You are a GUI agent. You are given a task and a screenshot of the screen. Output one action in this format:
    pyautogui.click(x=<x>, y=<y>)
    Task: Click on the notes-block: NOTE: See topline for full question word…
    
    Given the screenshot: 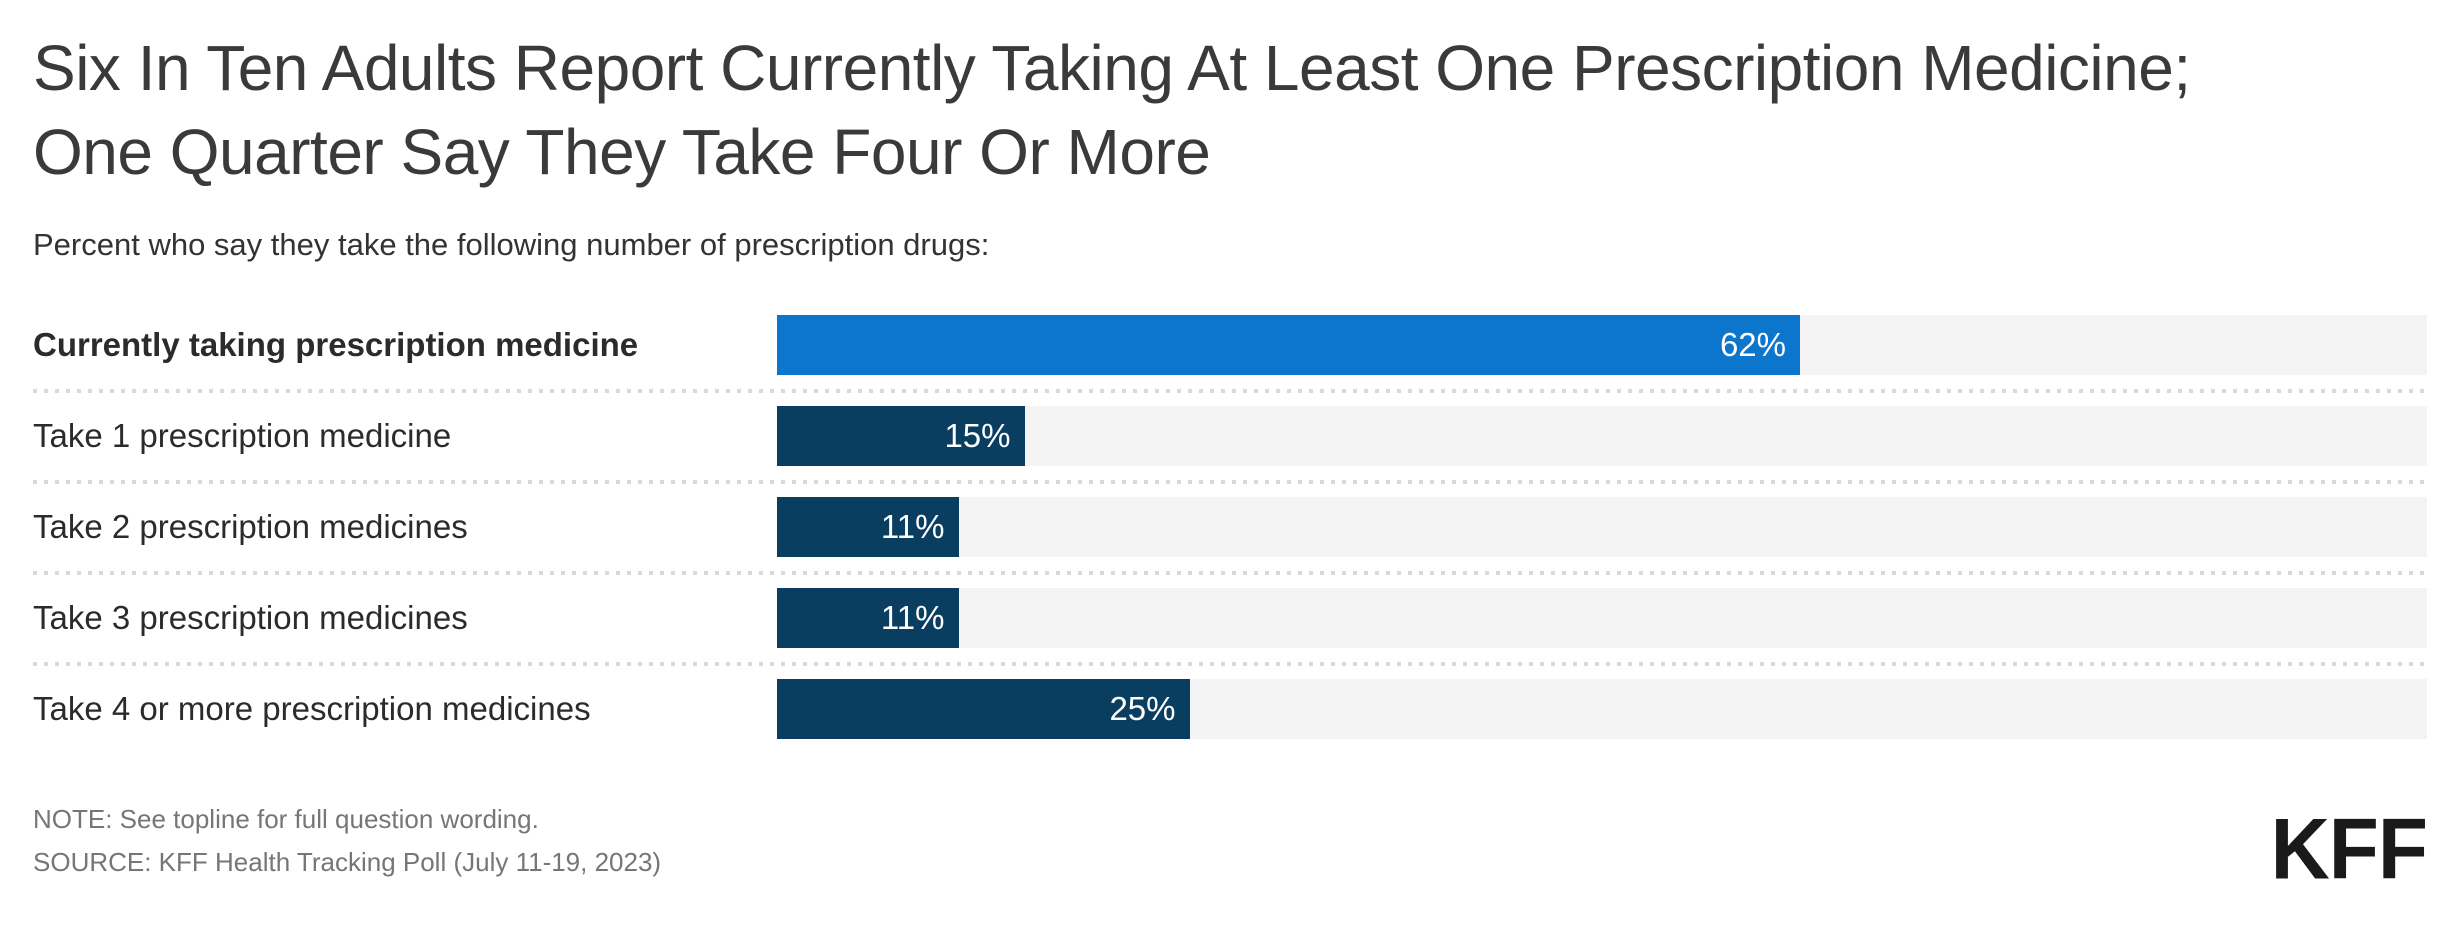 What is the action you would take?
    pyautogui.click(x=347, y=841)
    